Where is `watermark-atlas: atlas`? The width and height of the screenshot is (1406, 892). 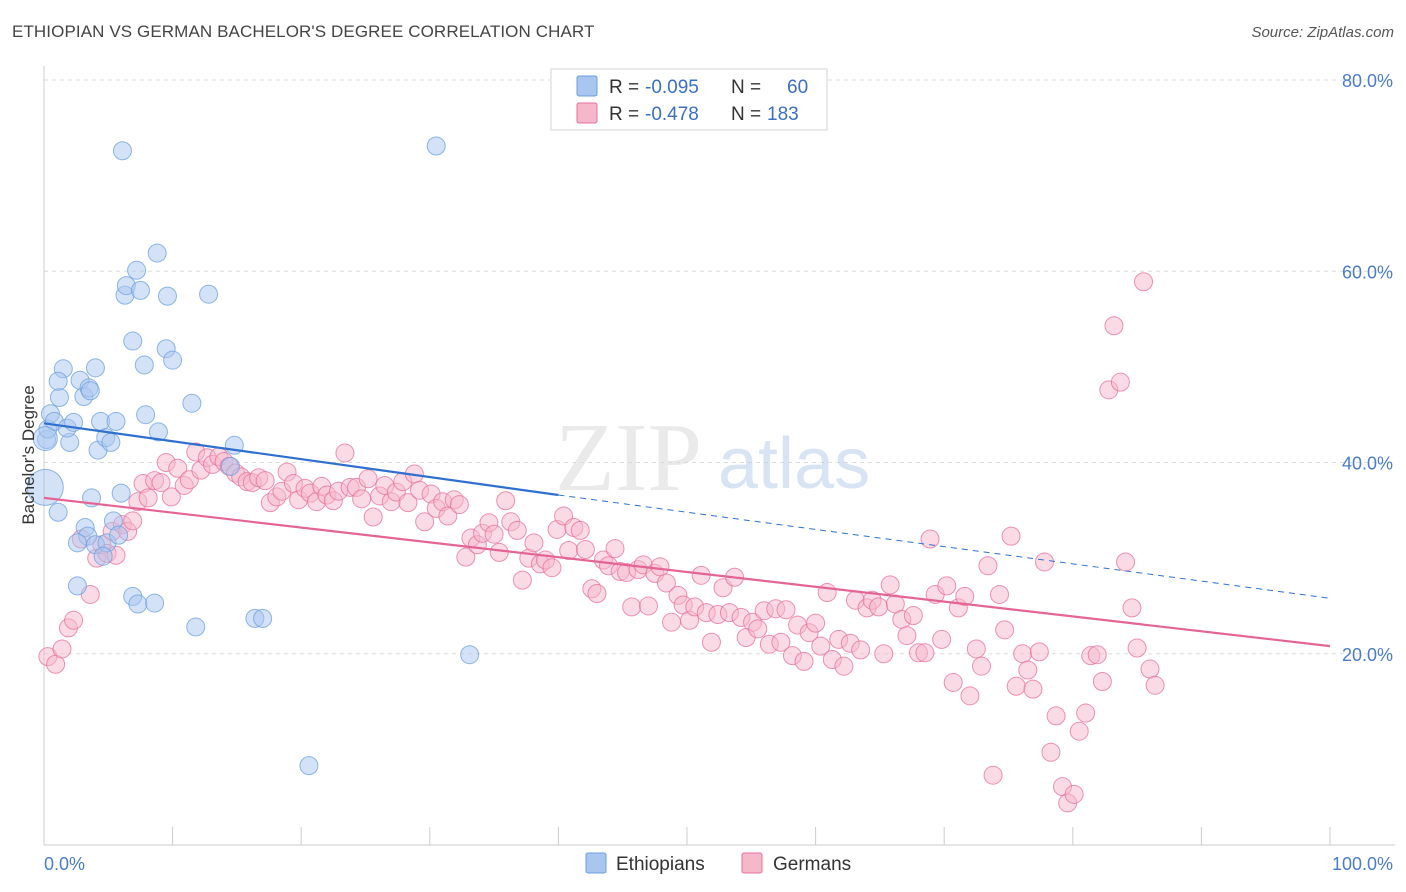 watermark-atlas: atlas is located at coordinates (794, 464).